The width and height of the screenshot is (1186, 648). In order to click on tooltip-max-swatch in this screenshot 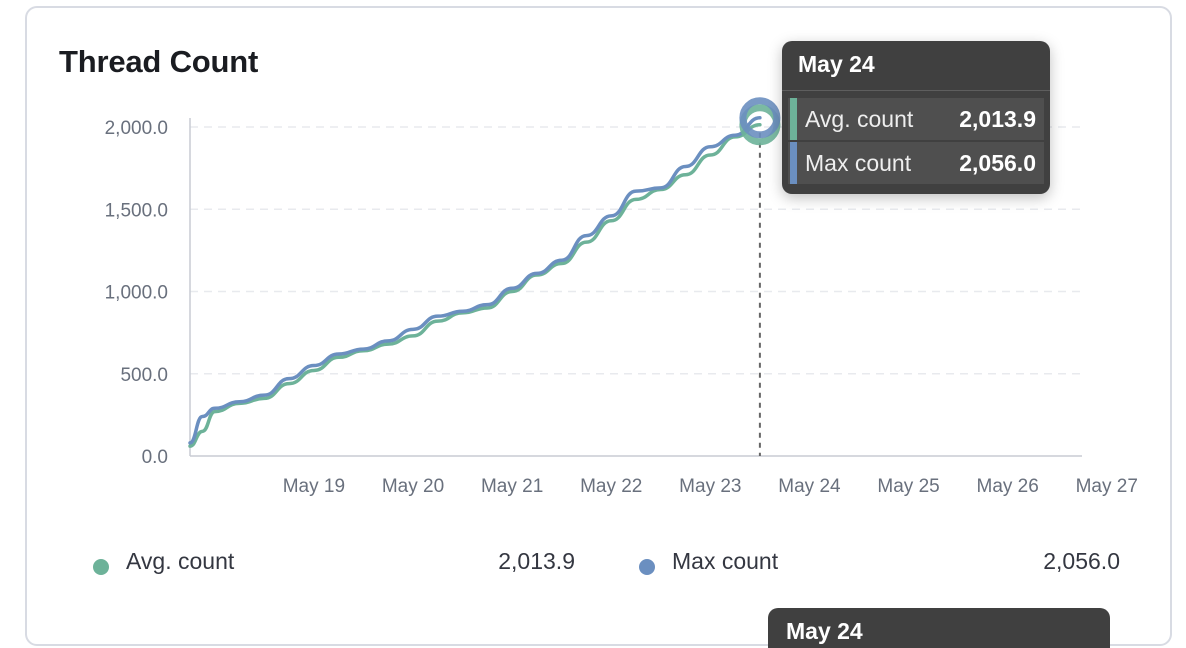, I will do `click(793, 163)`.